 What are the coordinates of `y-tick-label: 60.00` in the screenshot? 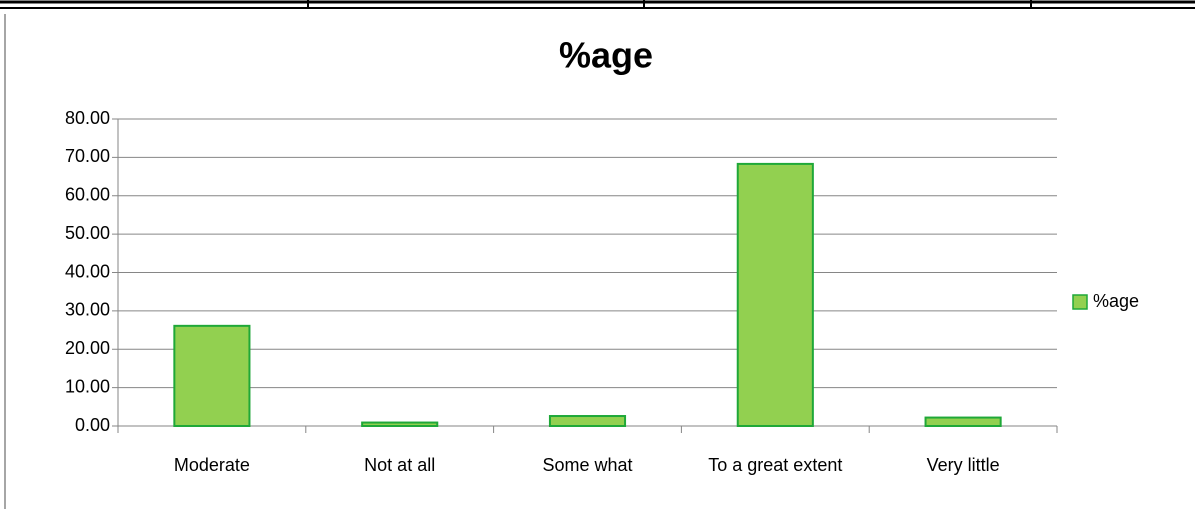 It's located at (87, 195).